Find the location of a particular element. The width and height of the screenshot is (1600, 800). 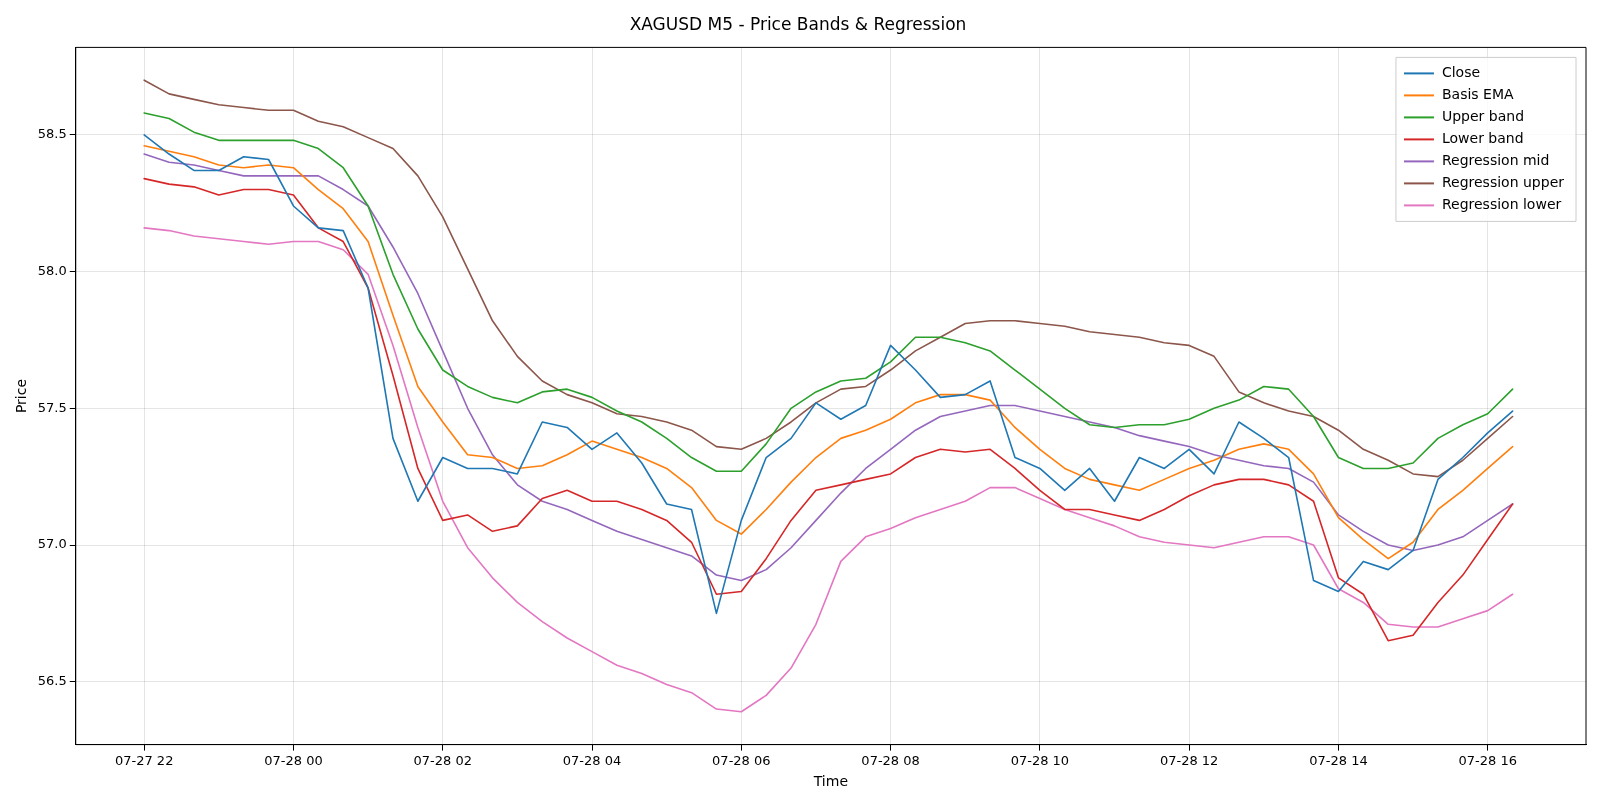

x-tick-label: 07-28 06 is located at coordinates (741, 760).